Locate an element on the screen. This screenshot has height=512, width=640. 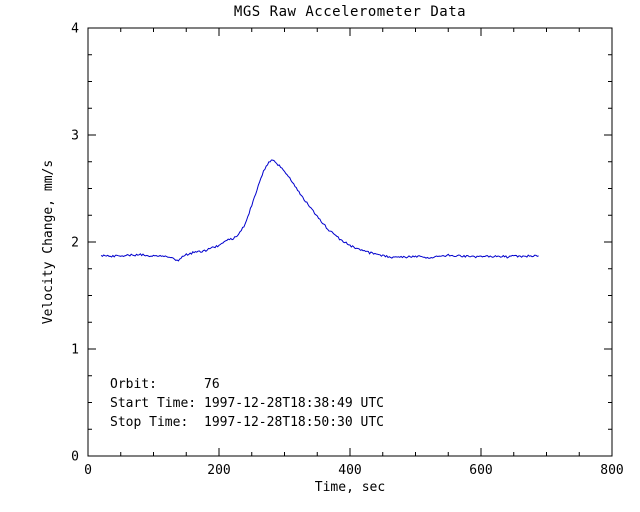
y-tick-label: 3 is located at coordinates (75, 136).